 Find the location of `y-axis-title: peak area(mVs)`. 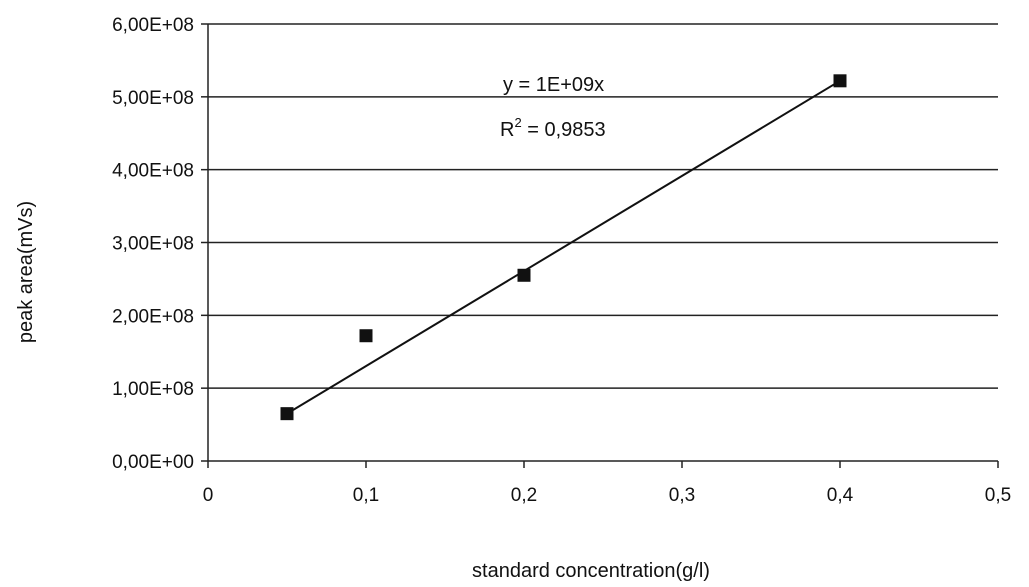

y-axis-title: peak area(mVs) is located at coordinates (26, 272).